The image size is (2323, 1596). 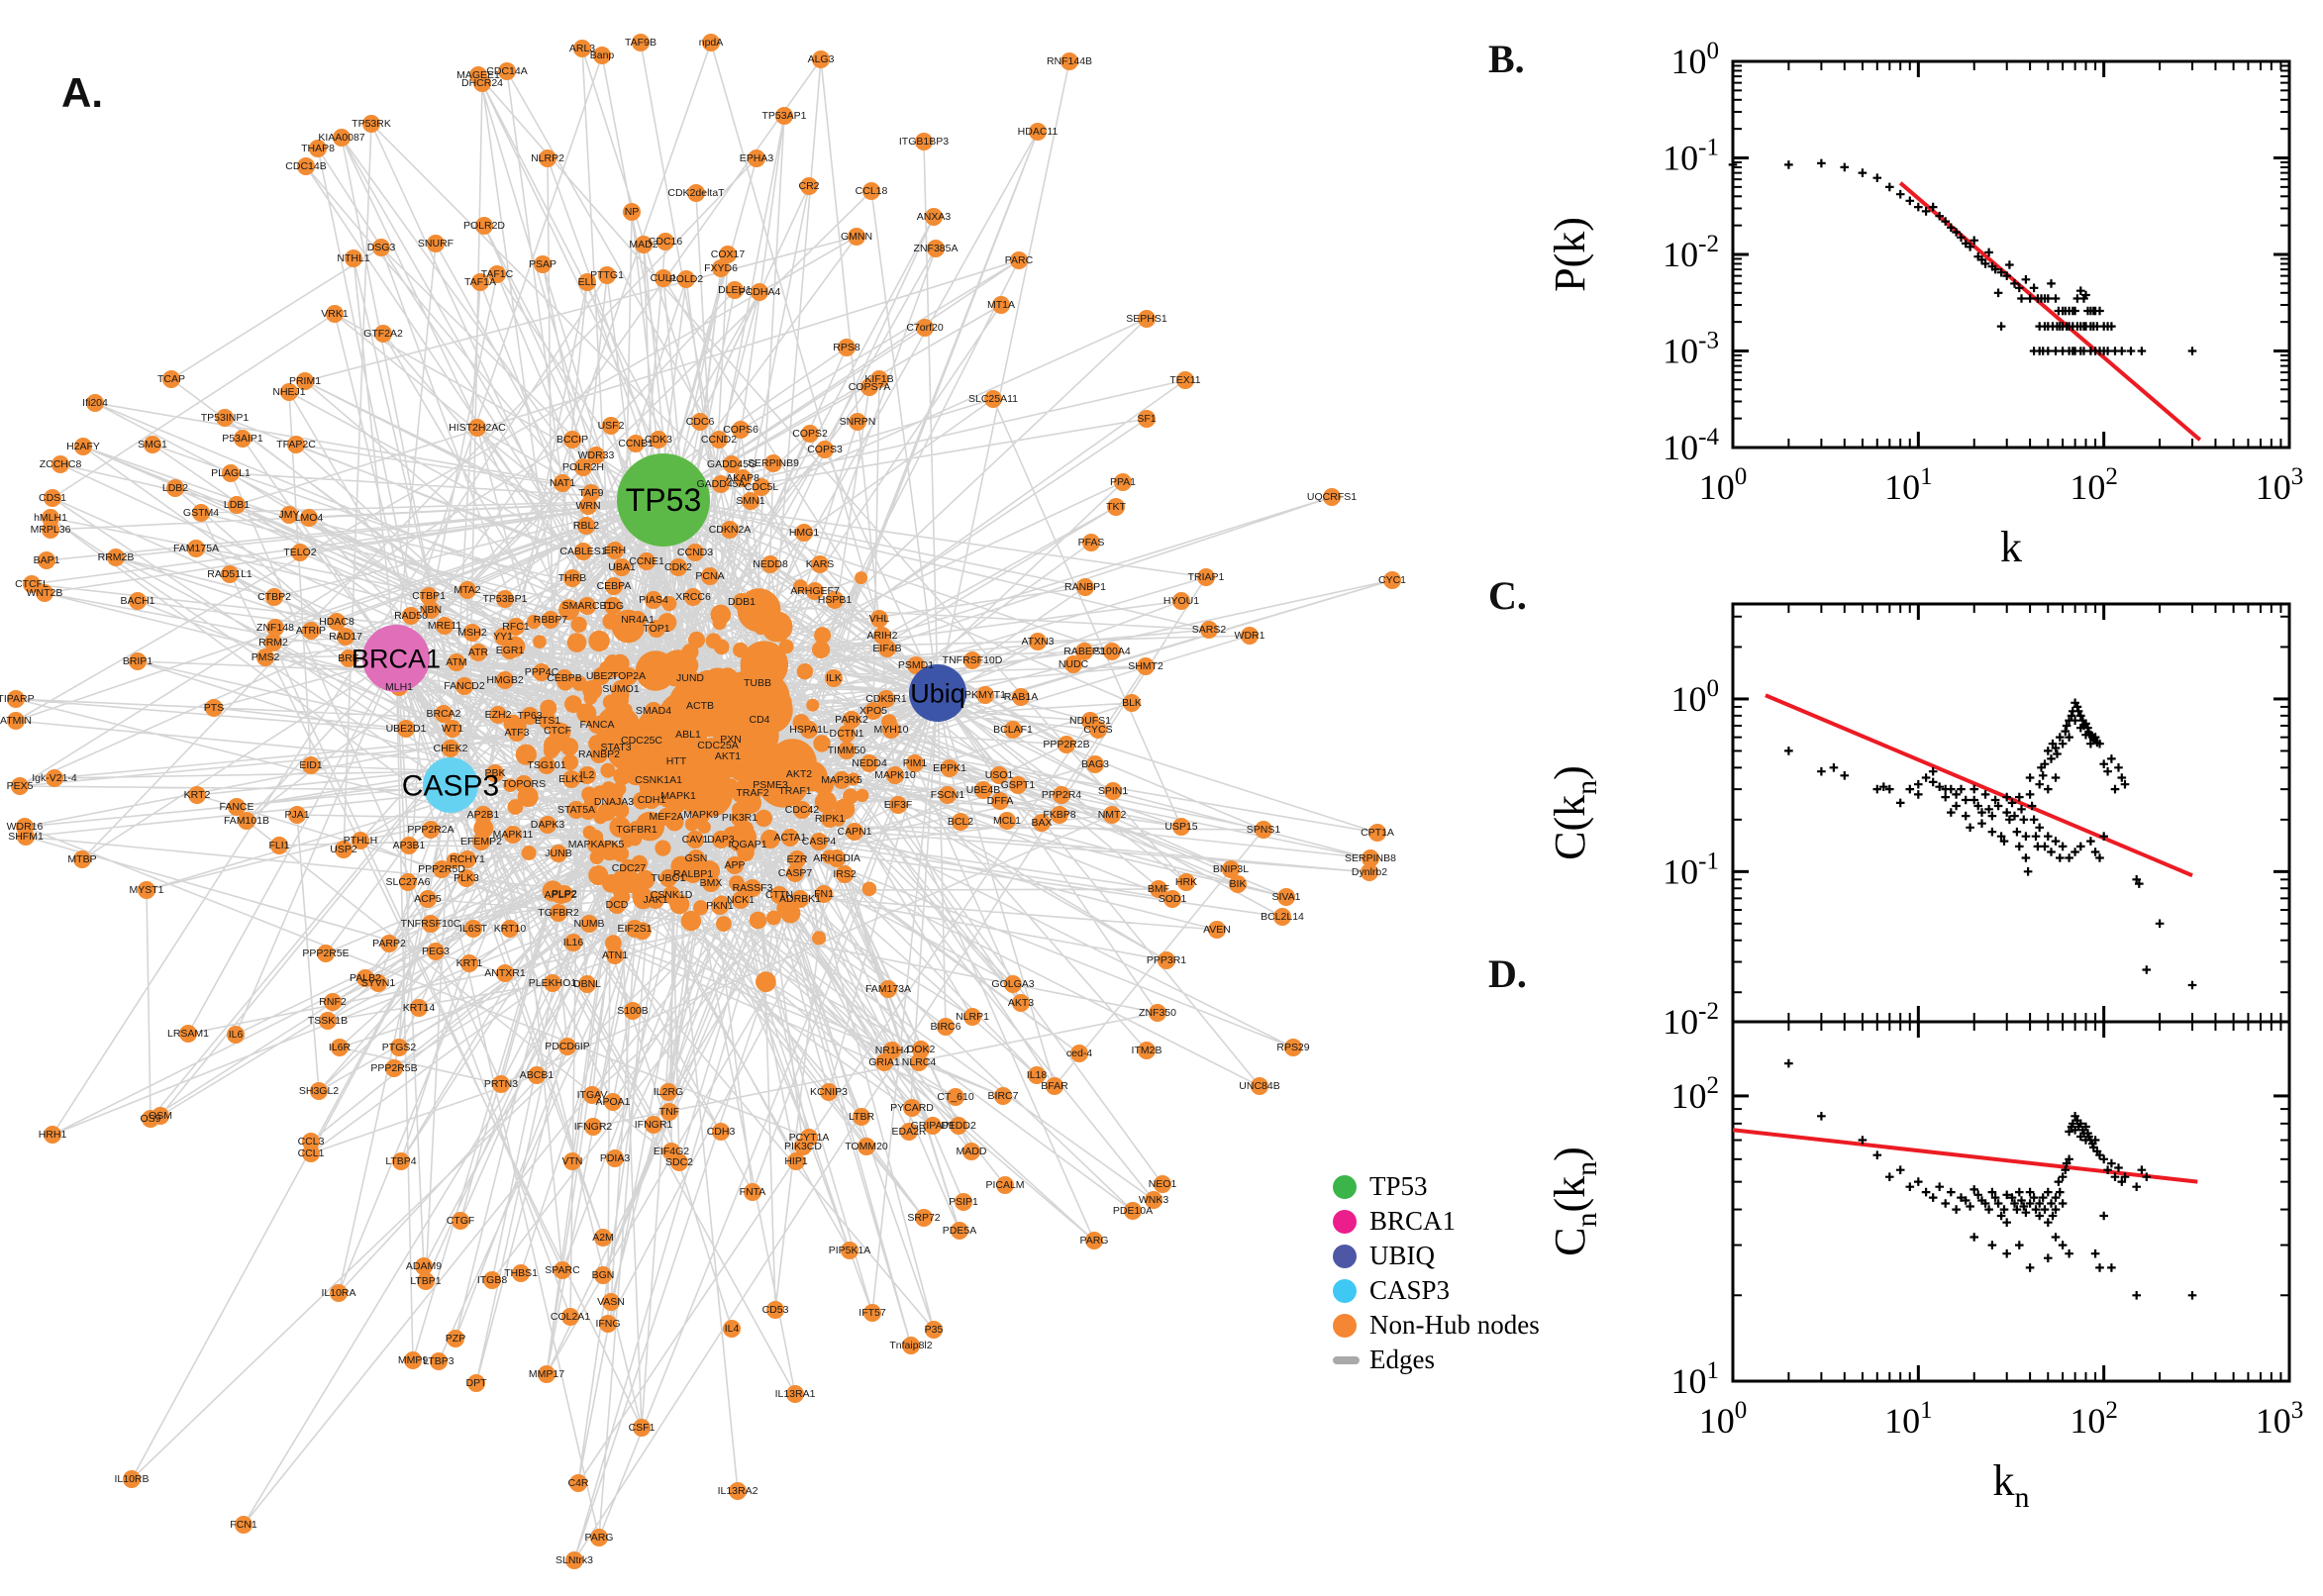 What do you see at coordinates (214, 708) in the screenshot?
I see `network-node-label: PTS` at bounding box center [214, 708].